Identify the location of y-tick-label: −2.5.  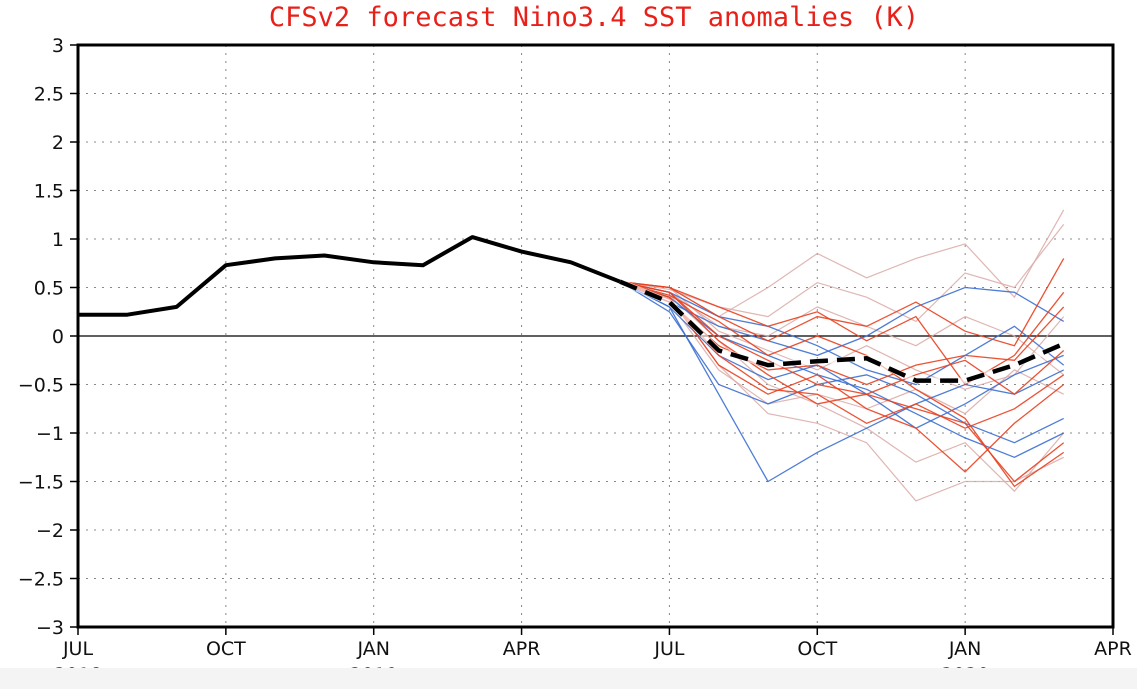
(41, 580).